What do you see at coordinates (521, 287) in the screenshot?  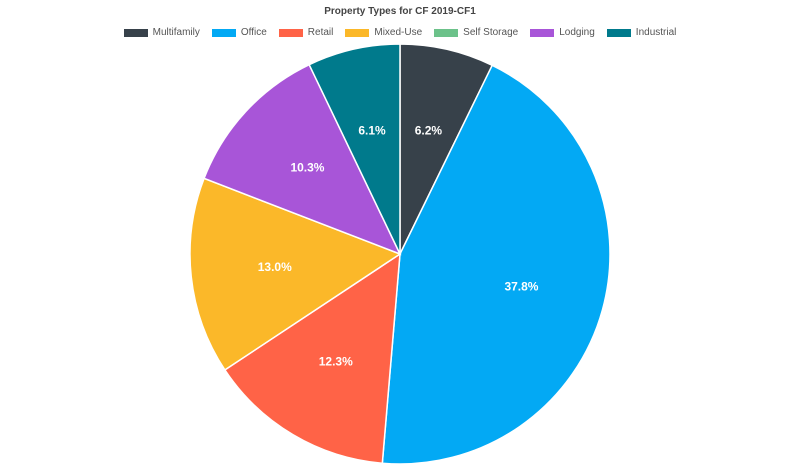 I see `slice-label-office: 37.8%` at bounding box center [521, 287].